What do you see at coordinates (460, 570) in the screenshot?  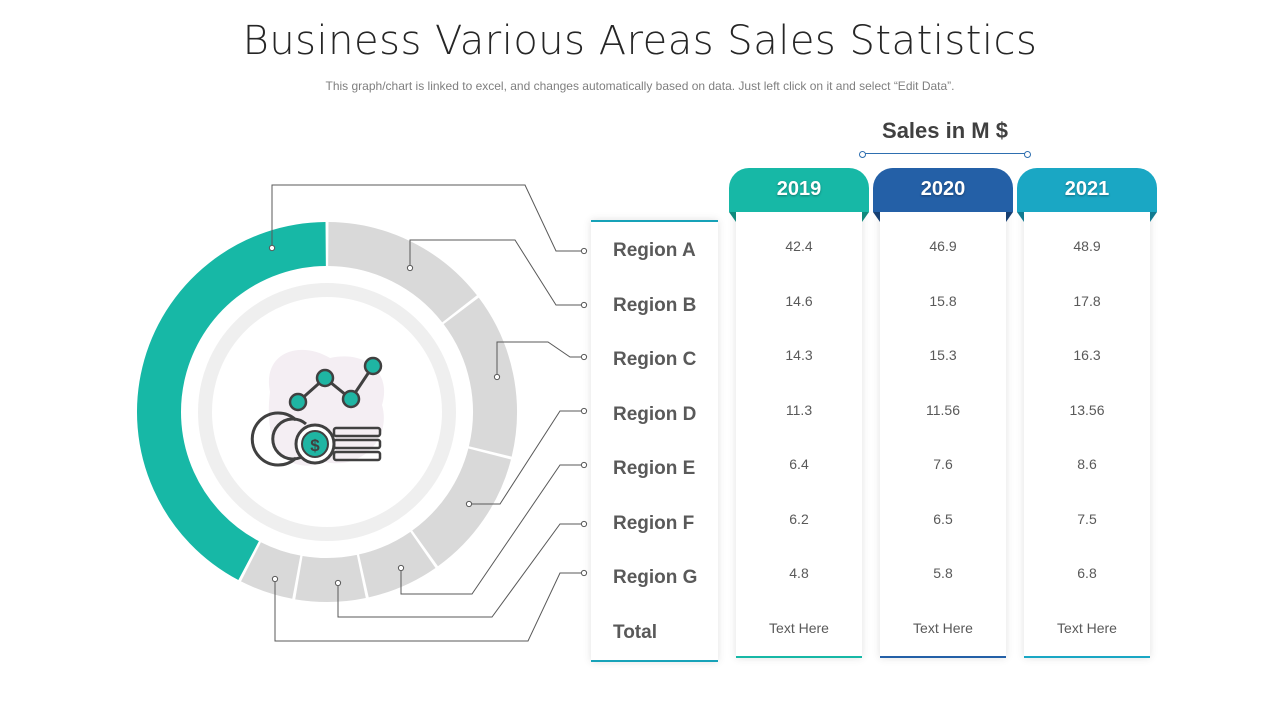 I see `leader-line-region-f` at bounding box center [460, 570].